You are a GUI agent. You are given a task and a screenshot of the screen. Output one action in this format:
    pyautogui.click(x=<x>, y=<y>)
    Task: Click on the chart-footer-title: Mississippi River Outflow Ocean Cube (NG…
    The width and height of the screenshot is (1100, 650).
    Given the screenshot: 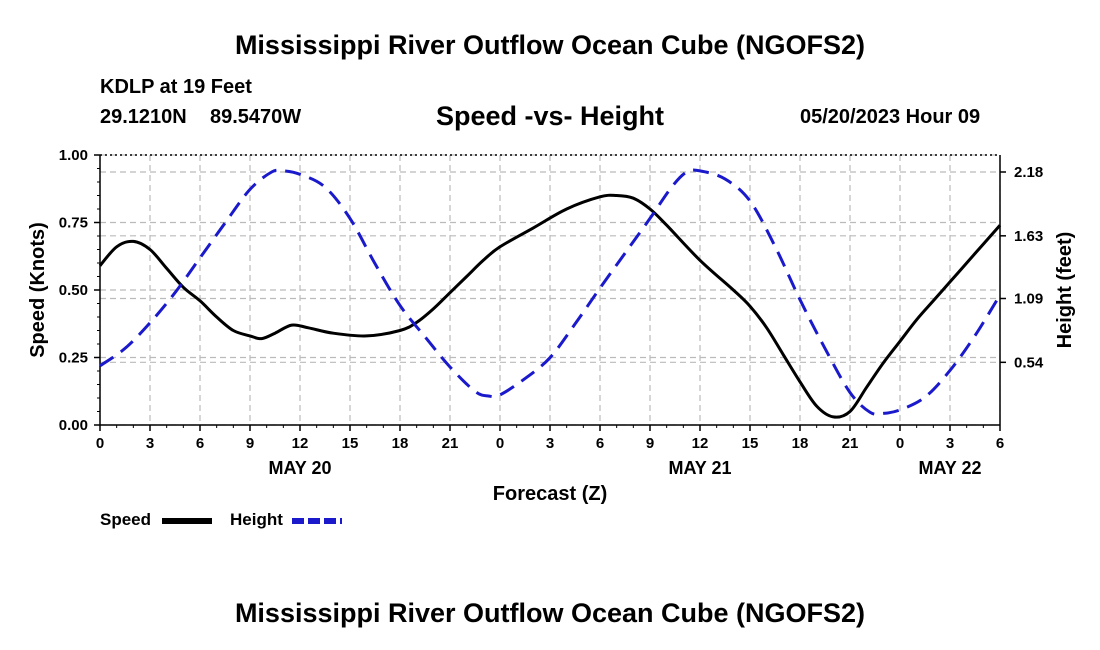 What is the action you would take?
    pyautogui.click(x=550, y=613)
    